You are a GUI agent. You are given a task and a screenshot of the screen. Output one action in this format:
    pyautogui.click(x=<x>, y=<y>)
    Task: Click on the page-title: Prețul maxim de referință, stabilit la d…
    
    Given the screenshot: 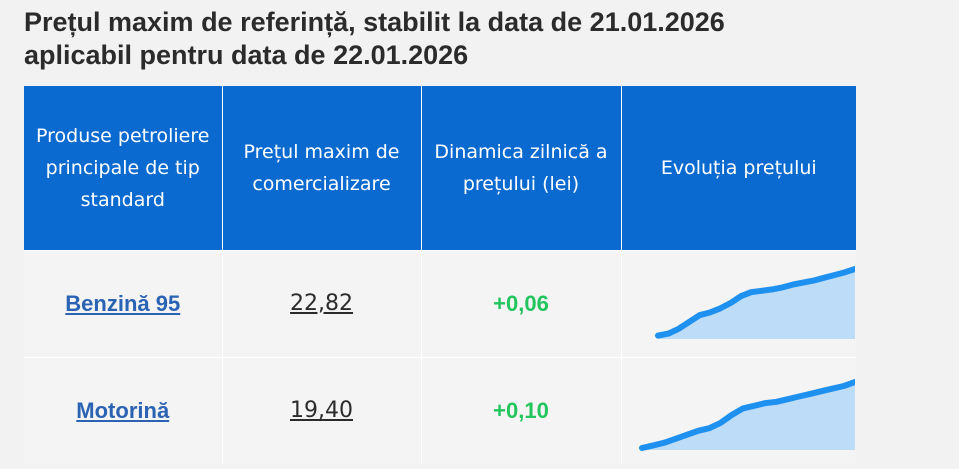 What is the action you would take?
    pyautogui.click(x=474, y=39)
    